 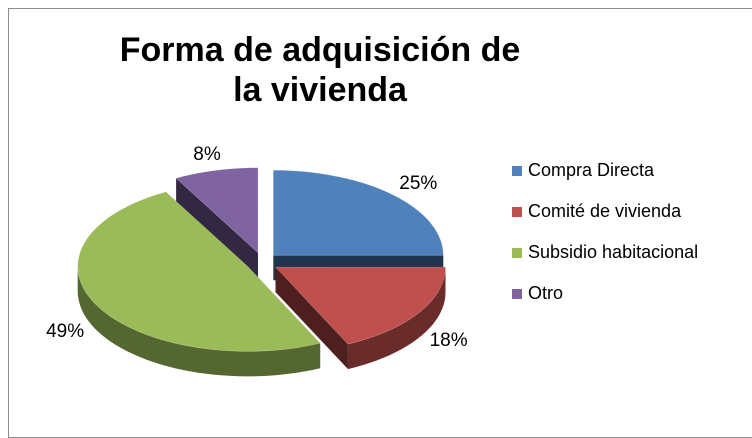 I want to click on data-label: 25%, so click(x=418, y=183).